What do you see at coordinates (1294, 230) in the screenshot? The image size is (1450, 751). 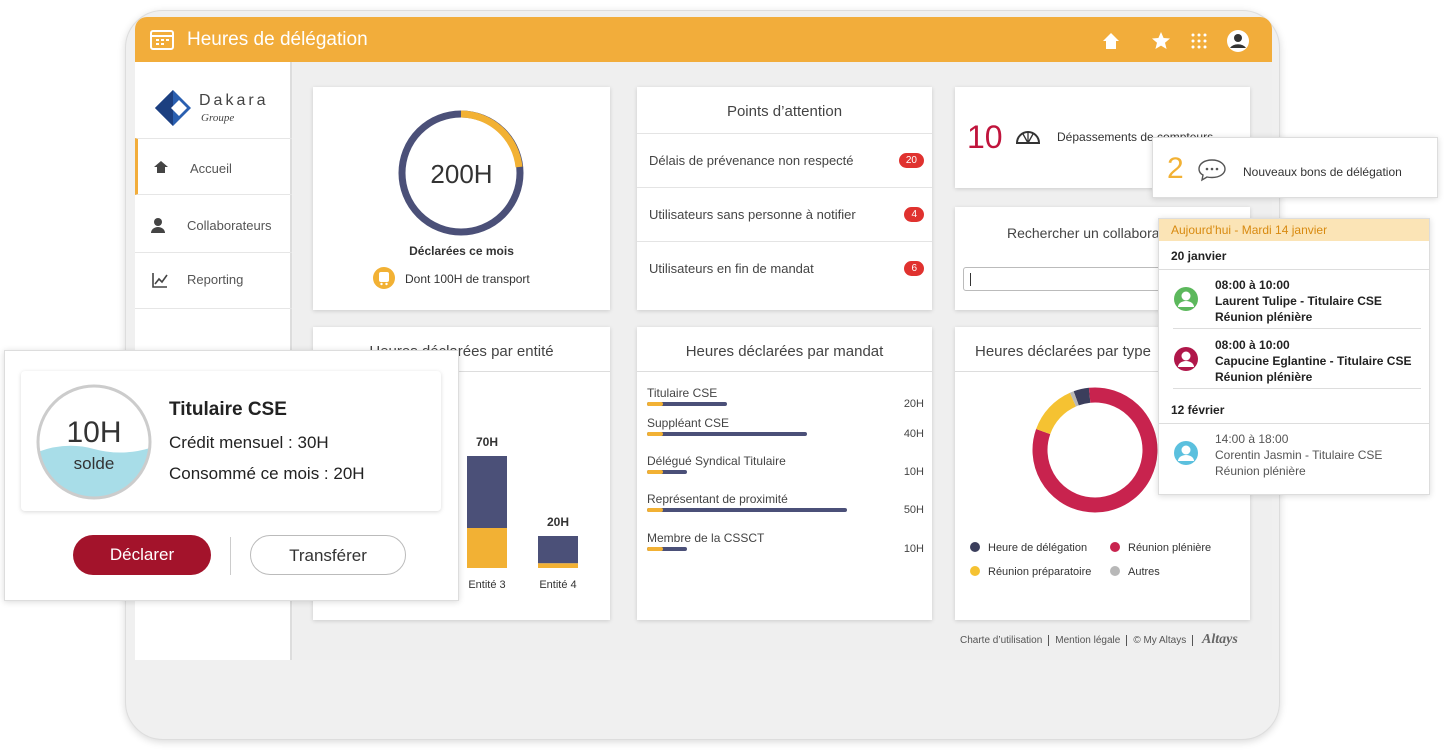 I see `agenda-today: Aujourd’hui - Mardi 14 janvier` at bounding box center [1294, 230].